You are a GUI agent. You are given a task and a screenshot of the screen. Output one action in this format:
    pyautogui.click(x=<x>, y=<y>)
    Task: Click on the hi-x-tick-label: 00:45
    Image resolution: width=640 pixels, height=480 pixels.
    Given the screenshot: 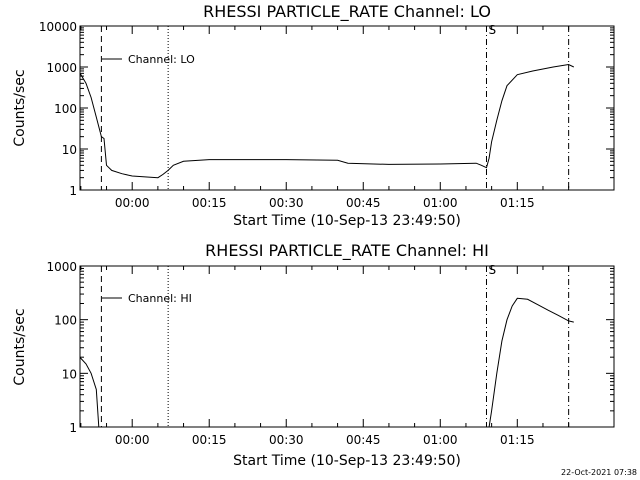 What is the action you would take?
    pyautogui.click(x=363, y=440)
    